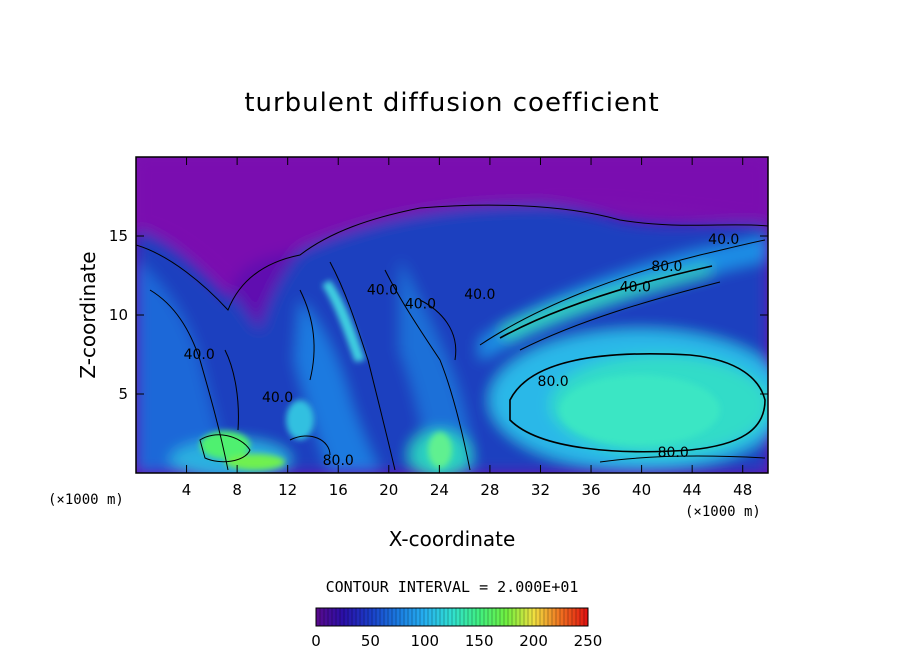 The width and height of the screenshot is (904, 654). What do you see at coordinates (479, 641) in the screenshot?
I see `colorbar-tick-label: 150` at bounding box center [479, 641].